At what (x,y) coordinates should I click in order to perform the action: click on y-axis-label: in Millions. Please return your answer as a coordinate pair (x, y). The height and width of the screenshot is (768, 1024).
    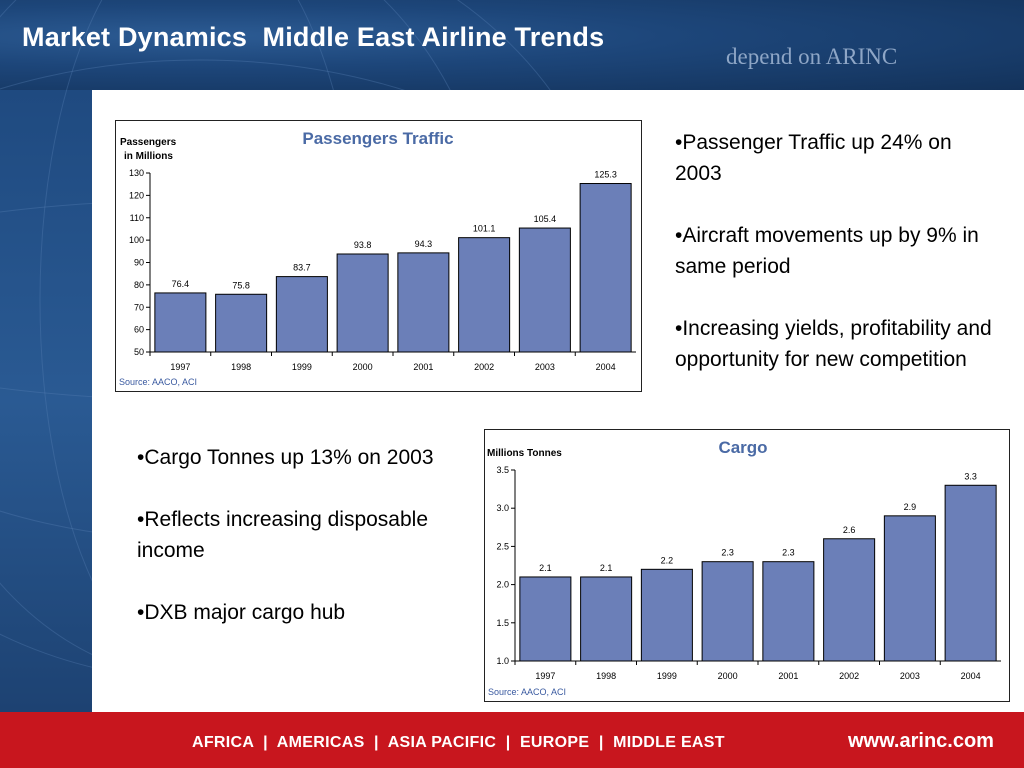
    Looking at the image, I should click on (148, 156).